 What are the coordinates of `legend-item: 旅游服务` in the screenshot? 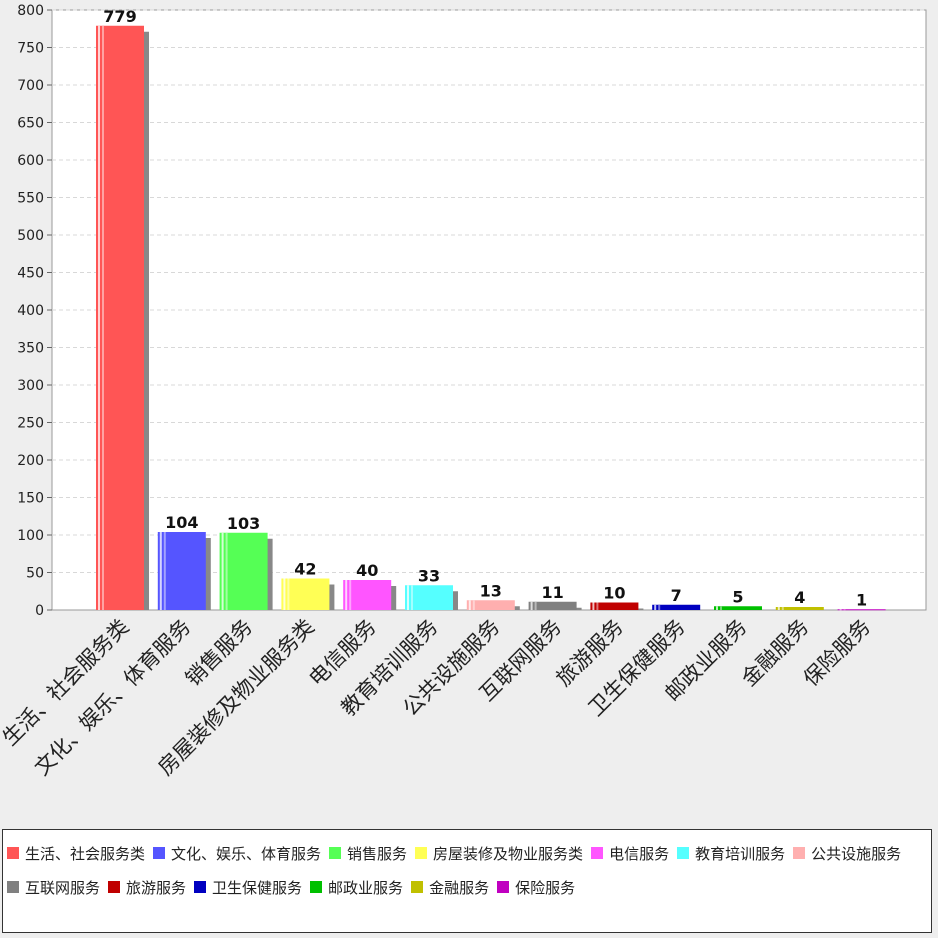 It's located at (147, 887).